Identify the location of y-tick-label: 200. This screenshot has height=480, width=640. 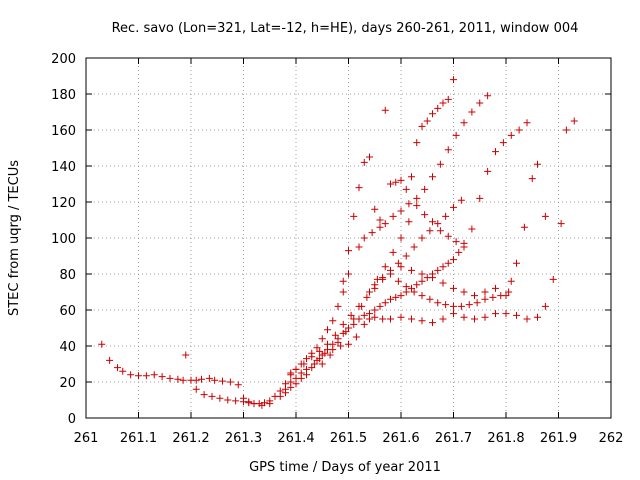
(63, 59).